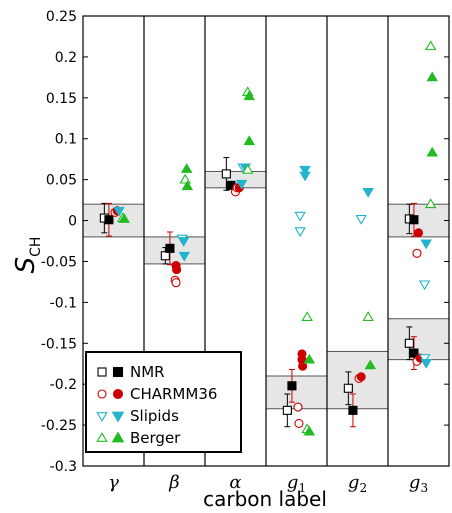 The width and height of the screenshot is (452, 513). What do you see at coordinates (418, 483) in the screenshot?
I see `x-tick-label: g3` at bounding box center [418, 483].